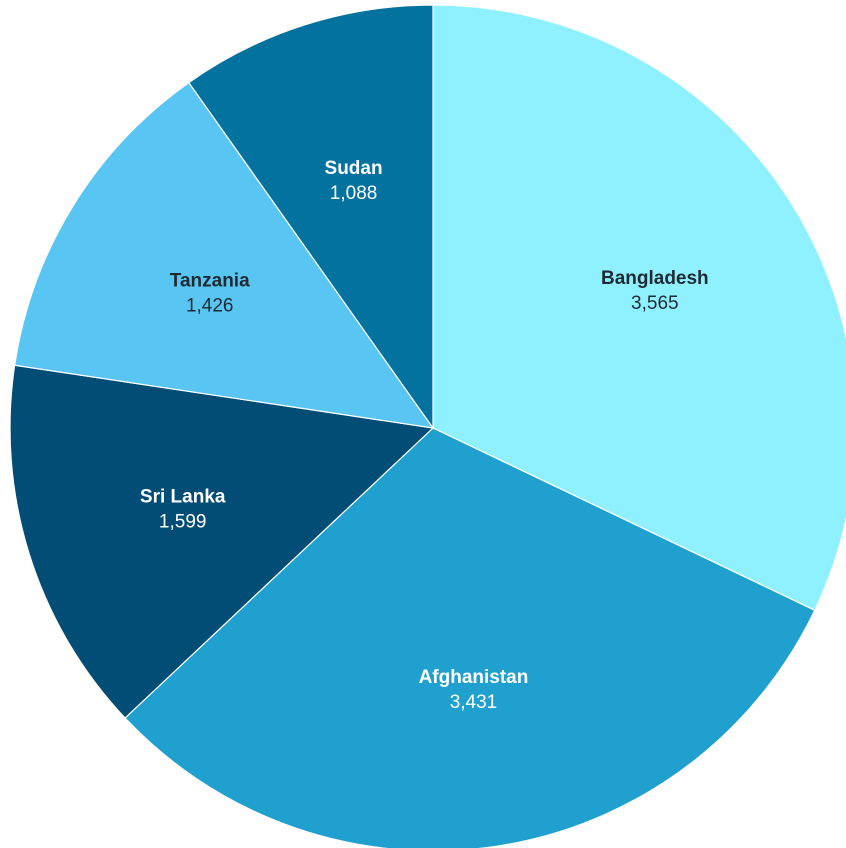 This screenshot has width=846, height=848. I want to click on slice-value-tanzania: 1,426, so click(210, 305).